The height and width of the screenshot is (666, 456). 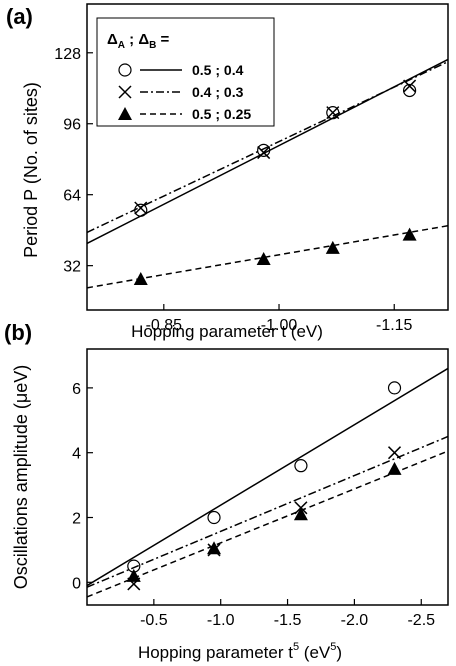 What do you see at coordinates (394, 325) in the screenshot?
I see `x-tick-label: -1.15` at bounding box center [394, 325].